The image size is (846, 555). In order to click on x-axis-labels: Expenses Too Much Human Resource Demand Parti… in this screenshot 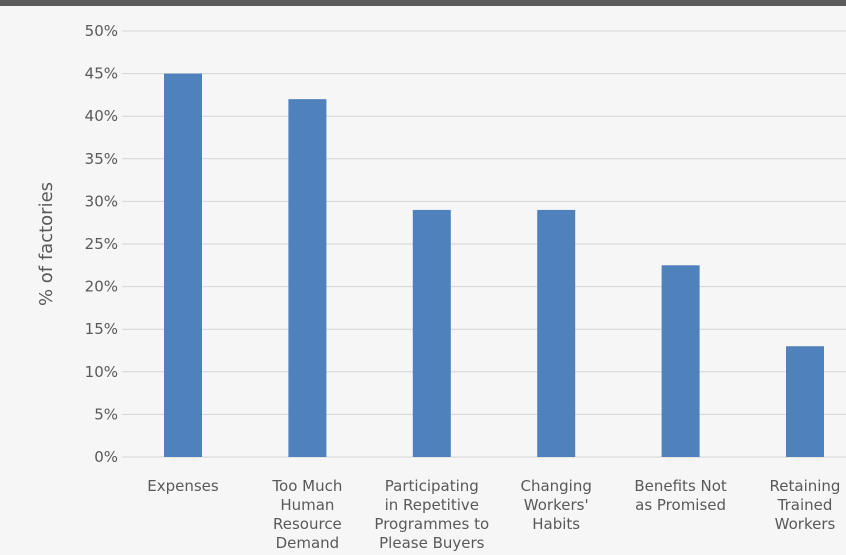, I will do `click(493, 514)`.